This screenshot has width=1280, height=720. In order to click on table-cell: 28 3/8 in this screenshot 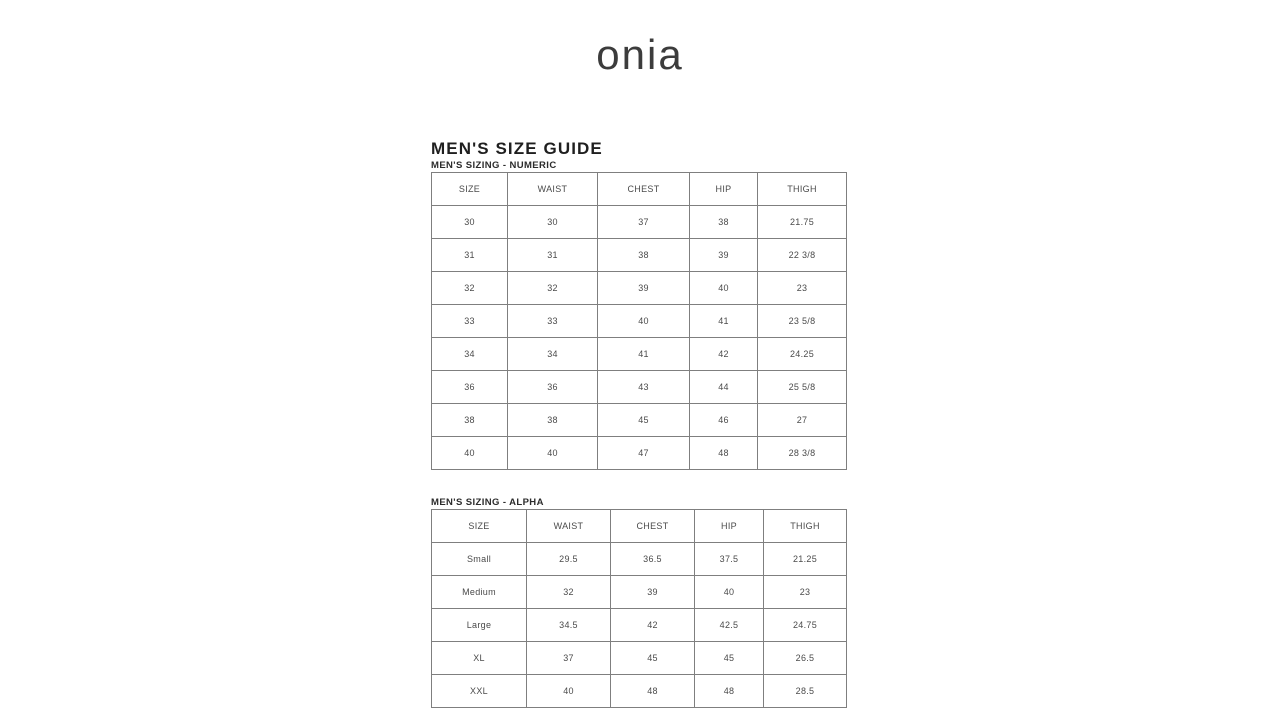, I will do `click(802, 453)`.